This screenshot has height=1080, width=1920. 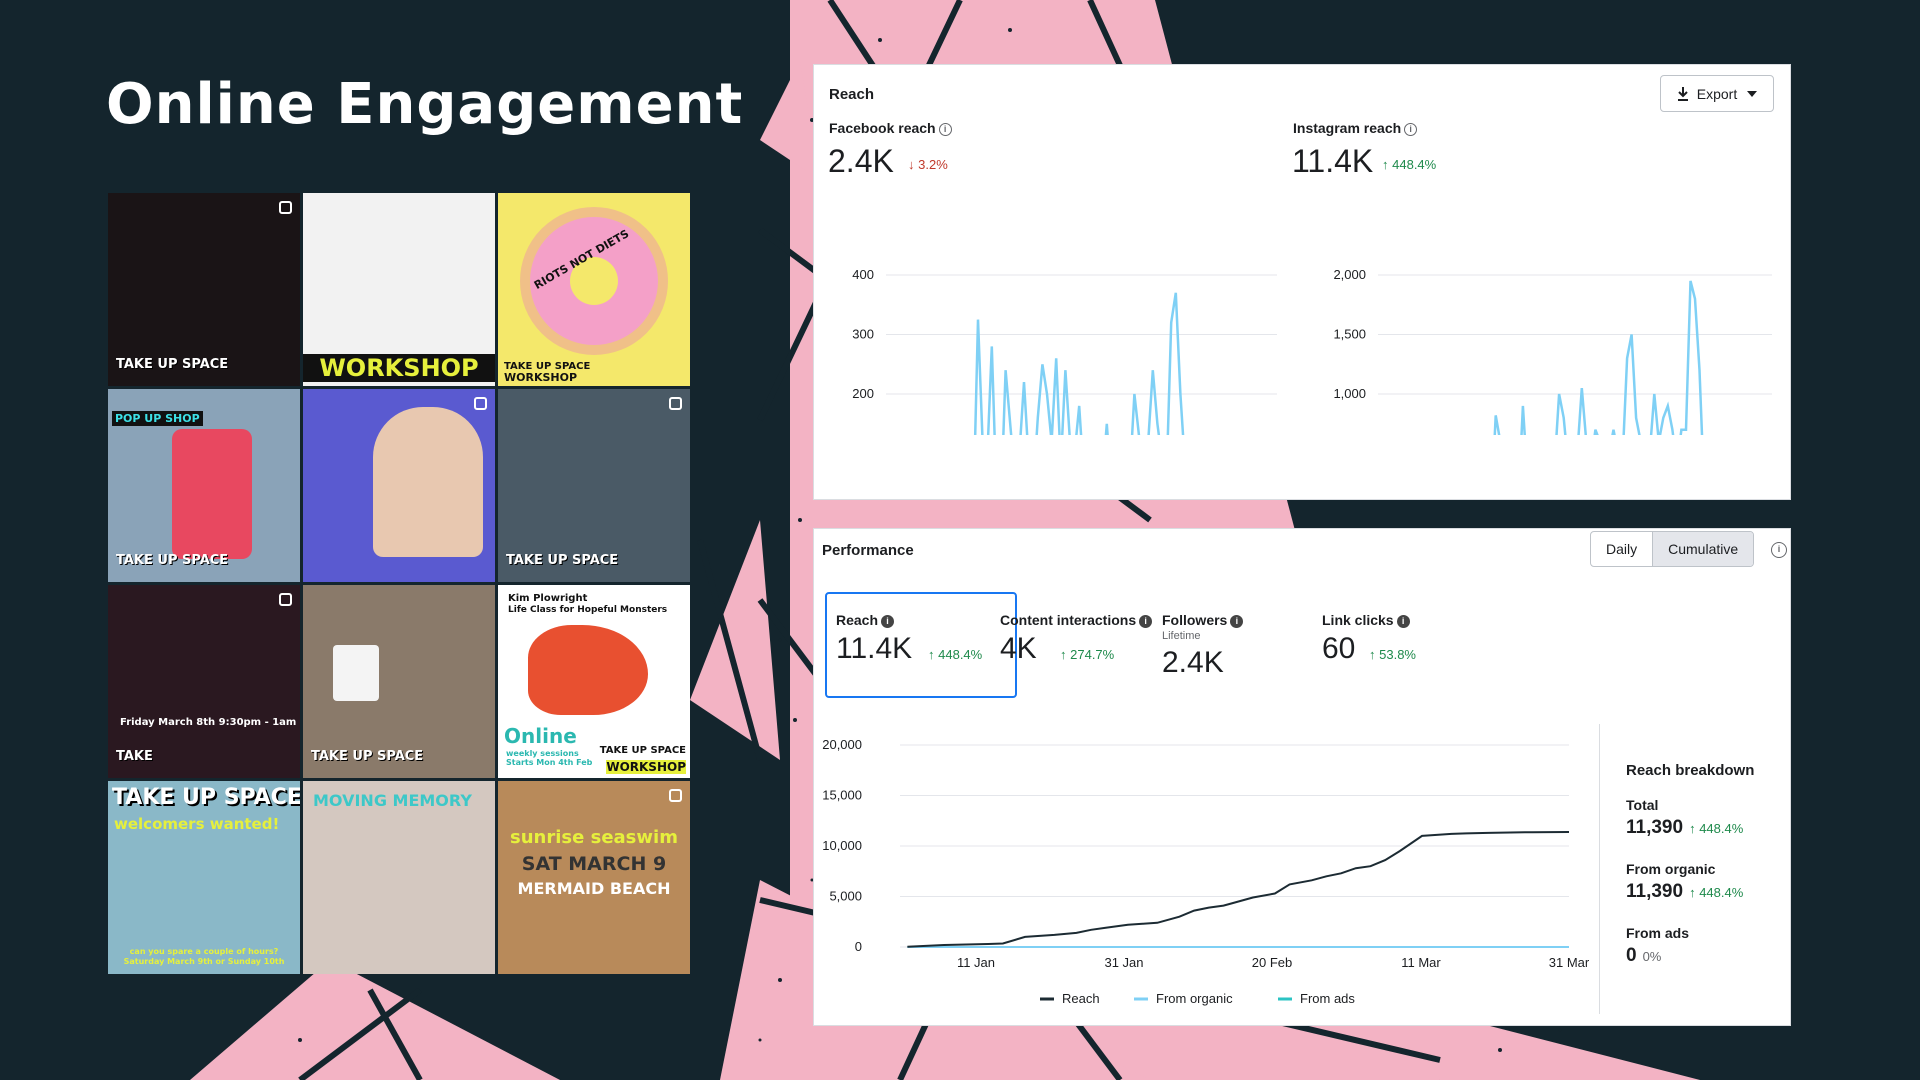 I want to click on metric-value: 4K, so click(x=1018, y=648).